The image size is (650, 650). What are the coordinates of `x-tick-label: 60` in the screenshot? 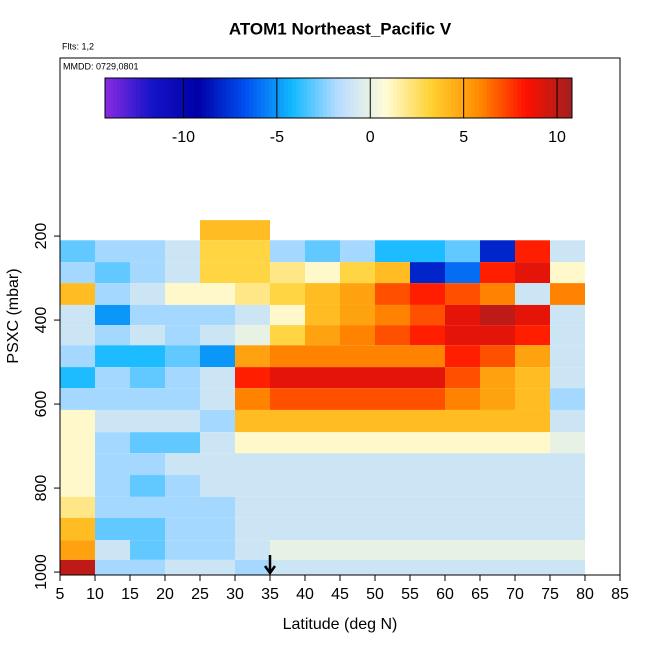 It's located at (445, 594).